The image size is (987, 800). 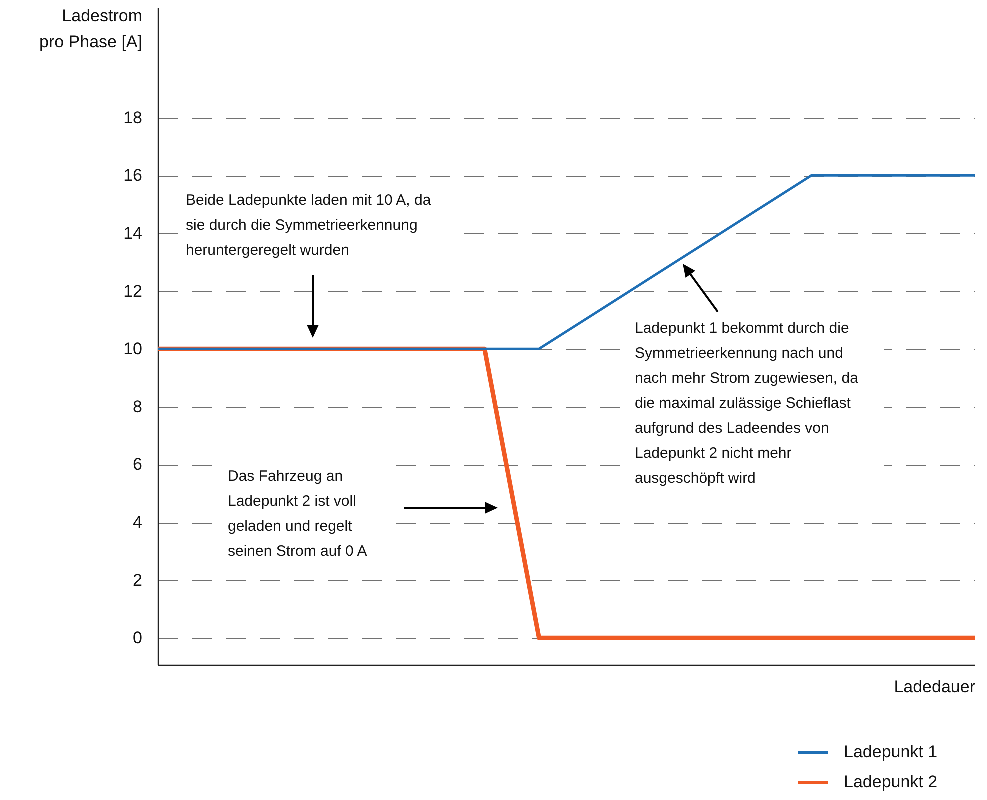 I want to click on y-tick-label: 0, so click(x=137, y=638).